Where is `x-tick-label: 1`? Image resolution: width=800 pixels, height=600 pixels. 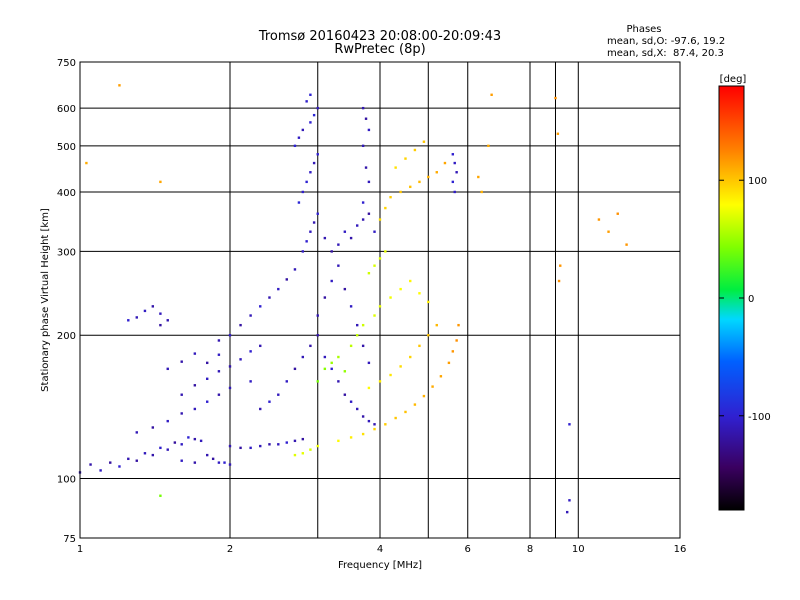
x-tick-label: 1 is located at coordinates (80, 549).